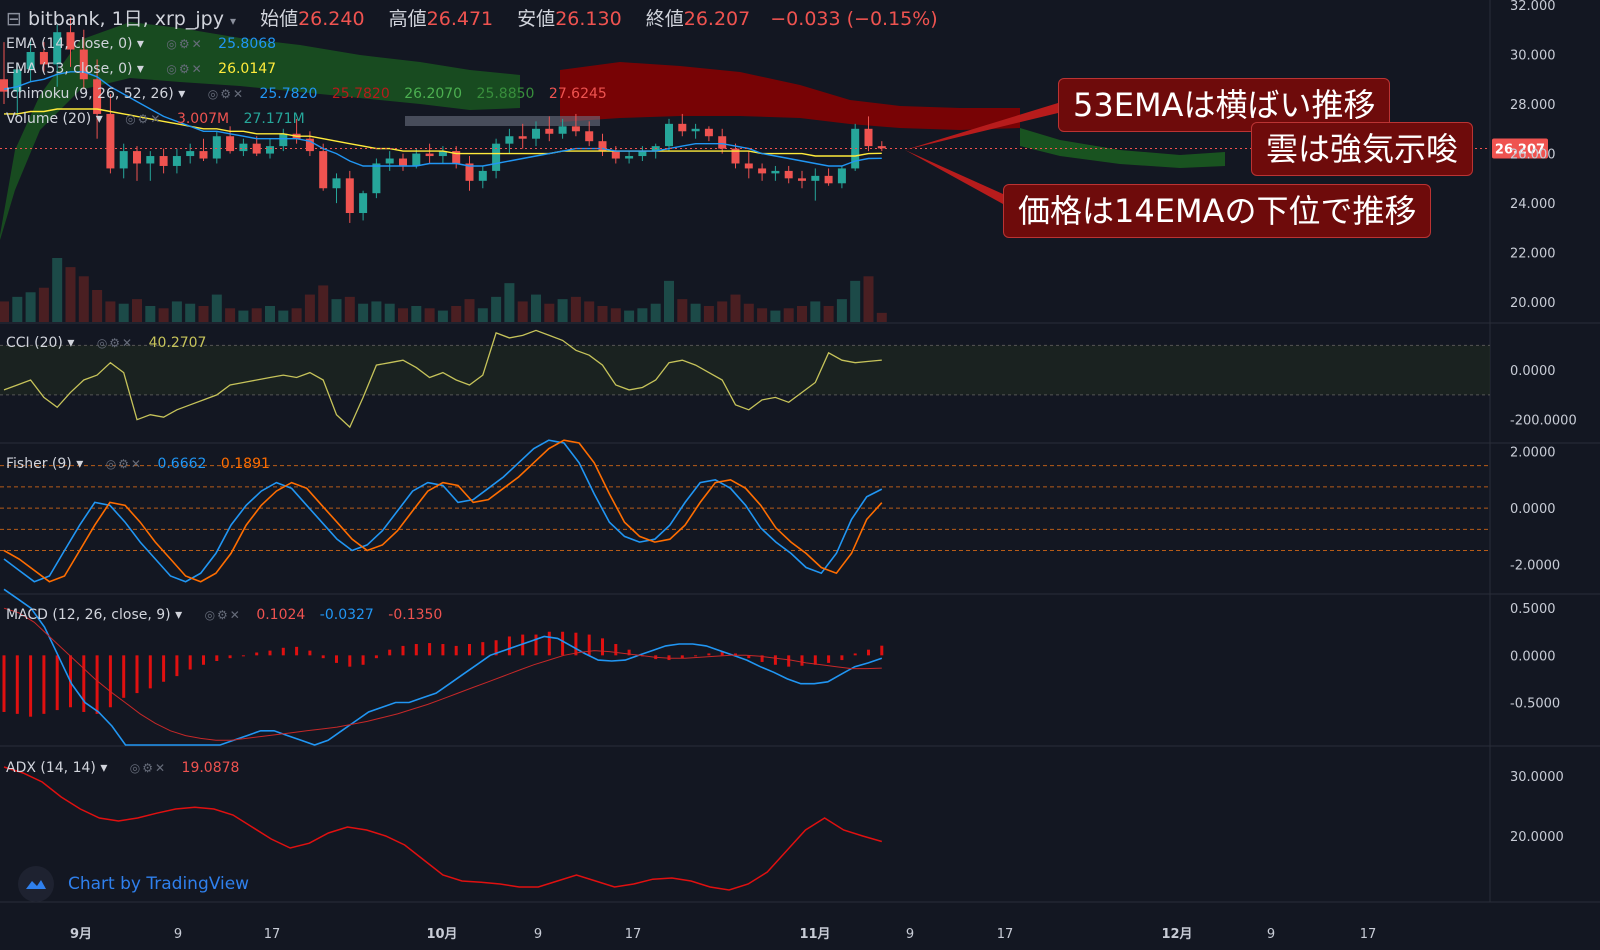 The width and height of the screenshot is (1600, 950). What do you see at coordinates (247, 44) in the screenshot?
I see `legend-ema14-value: 25.8068` at bounding box center [247, 44].